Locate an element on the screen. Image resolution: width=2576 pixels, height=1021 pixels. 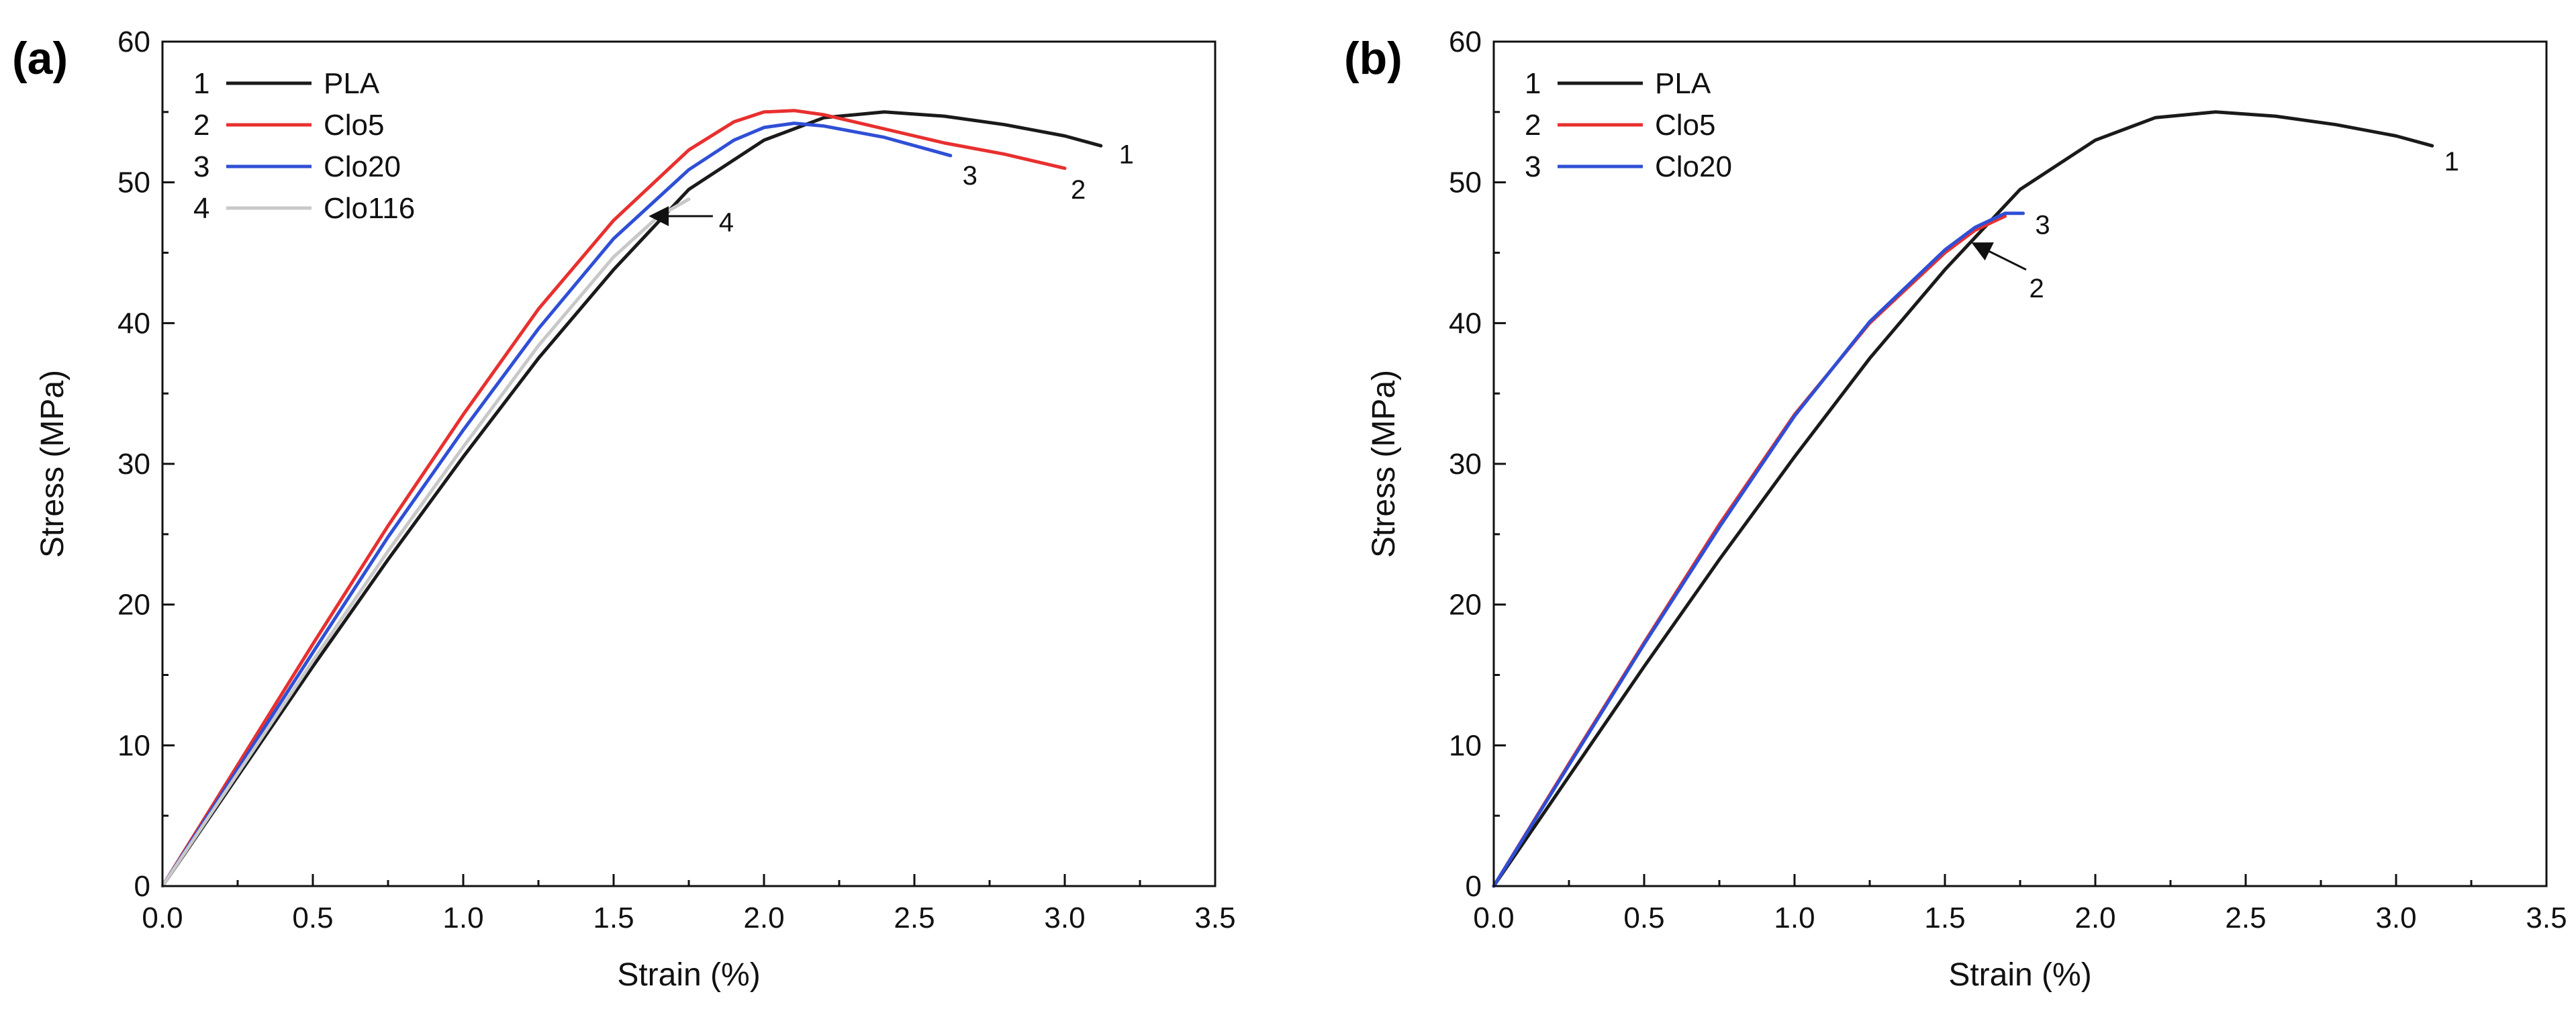
y-axis-title-a: Stress (MPa) is located at coordinates (52, 464).